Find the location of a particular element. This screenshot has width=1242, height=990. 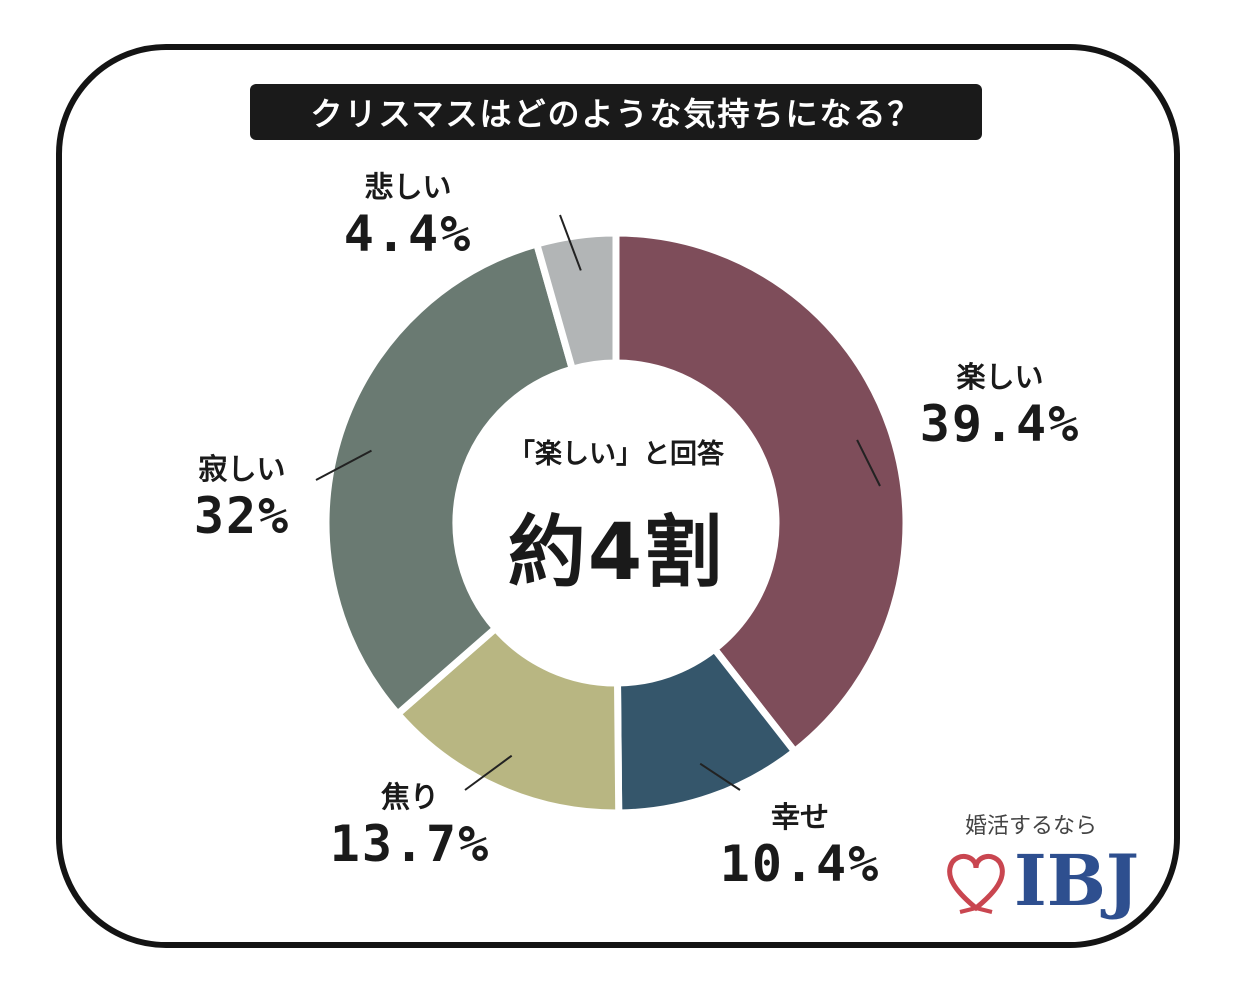

ibj-logo: IBJ is located at coordinates (1043, 881).